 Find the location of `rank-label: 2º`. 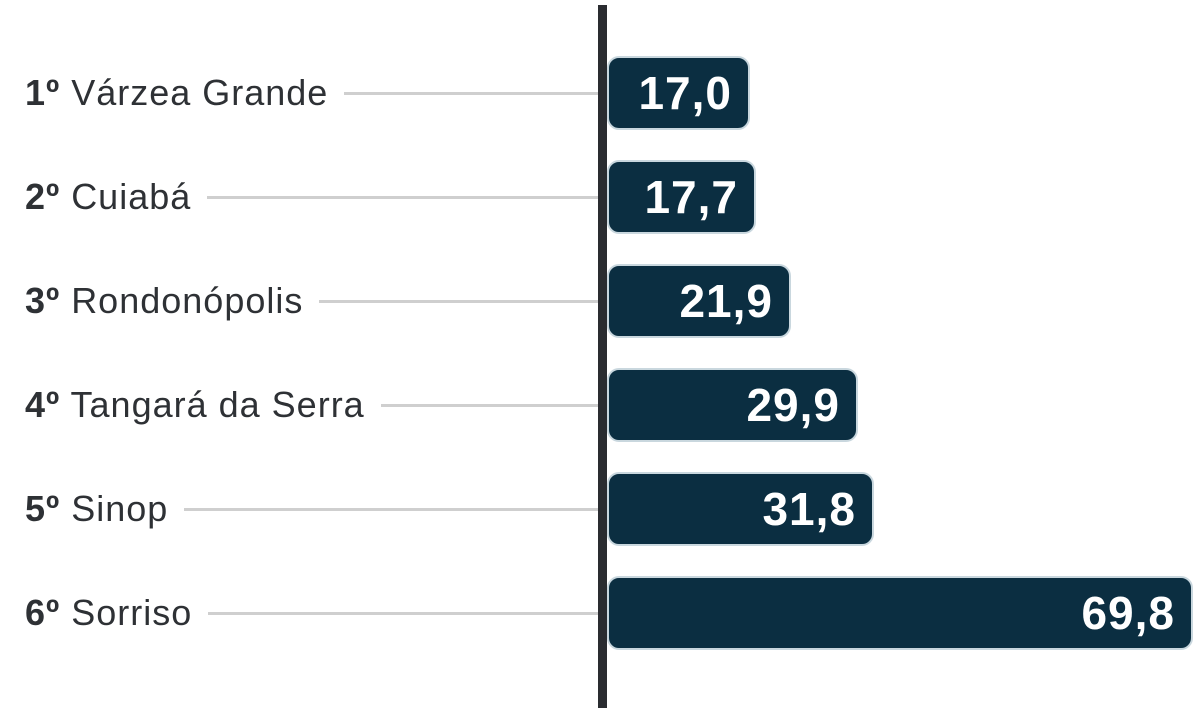

rank-label: 2º is located at coordinates (43, 196).